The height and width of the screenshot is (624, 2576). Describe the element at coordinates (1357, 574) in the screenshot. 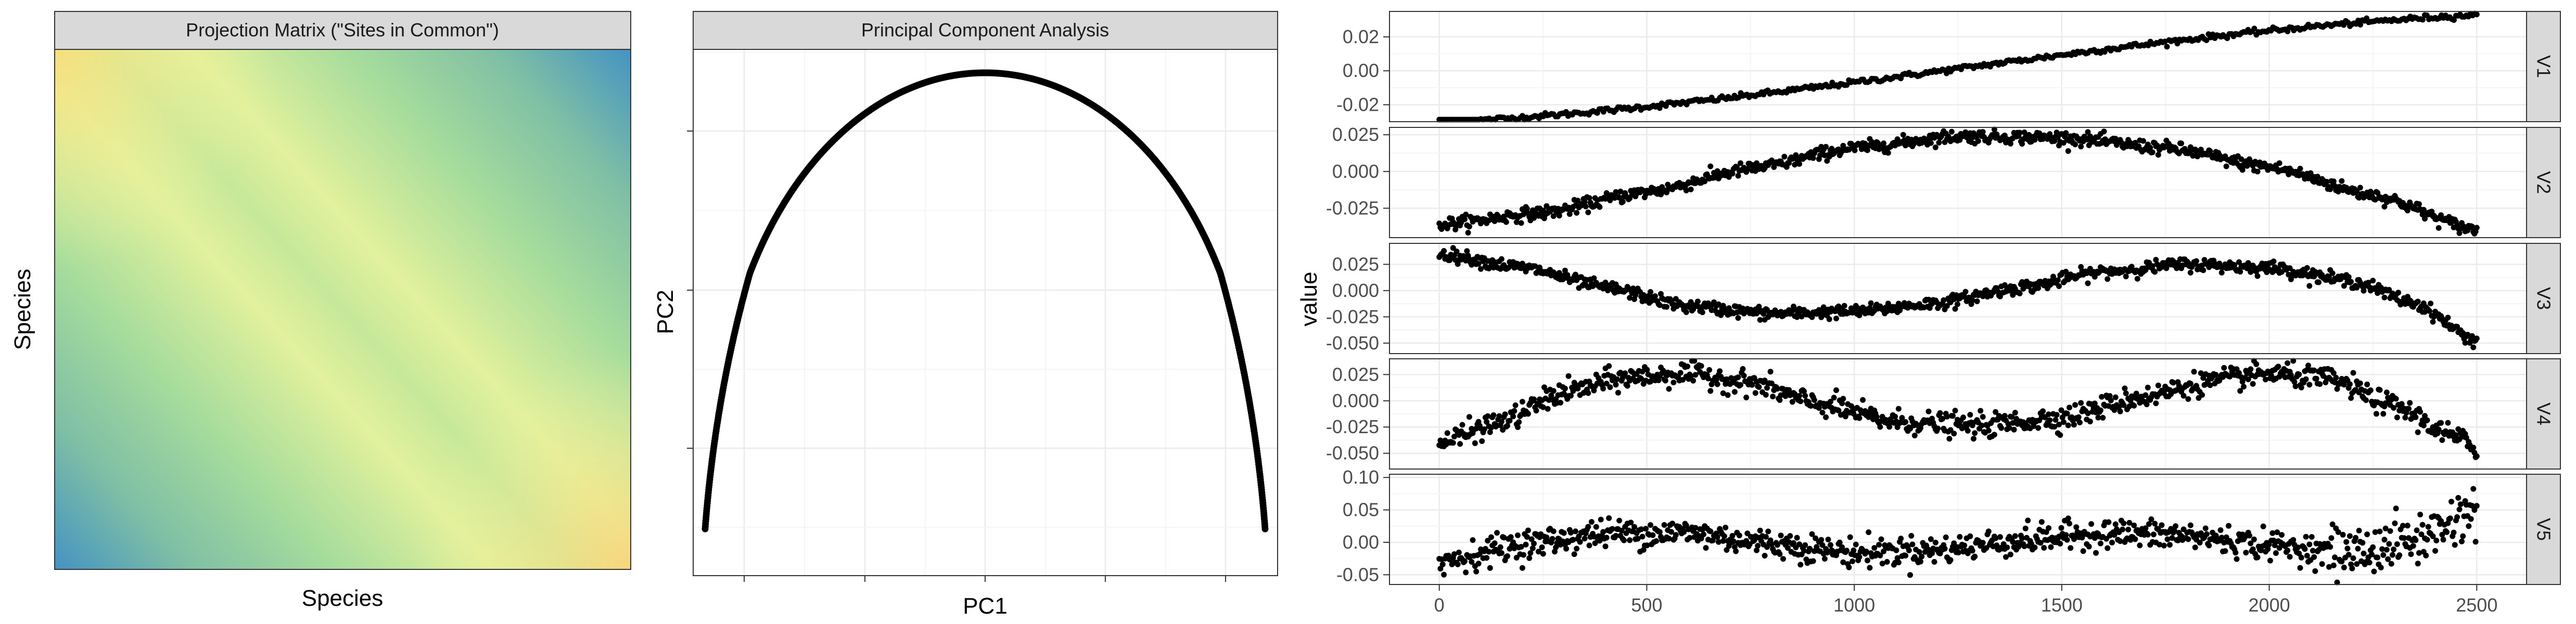

I see `facet-y-tick-label: -0.05` at that location.